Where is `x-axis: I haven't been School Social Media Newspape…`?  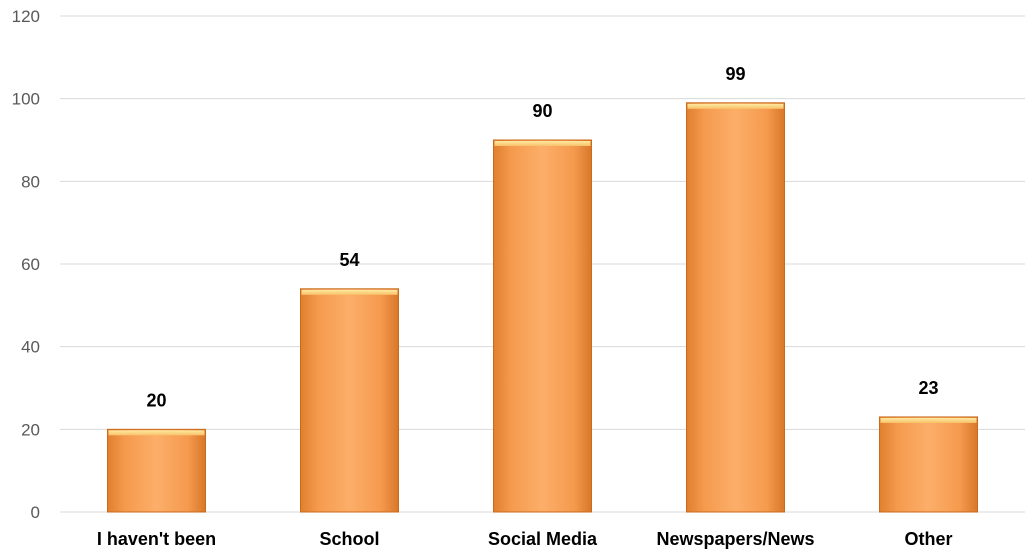 x-axis: I haven't been School Social Media Newspape… is located at coordinates (525, 539).